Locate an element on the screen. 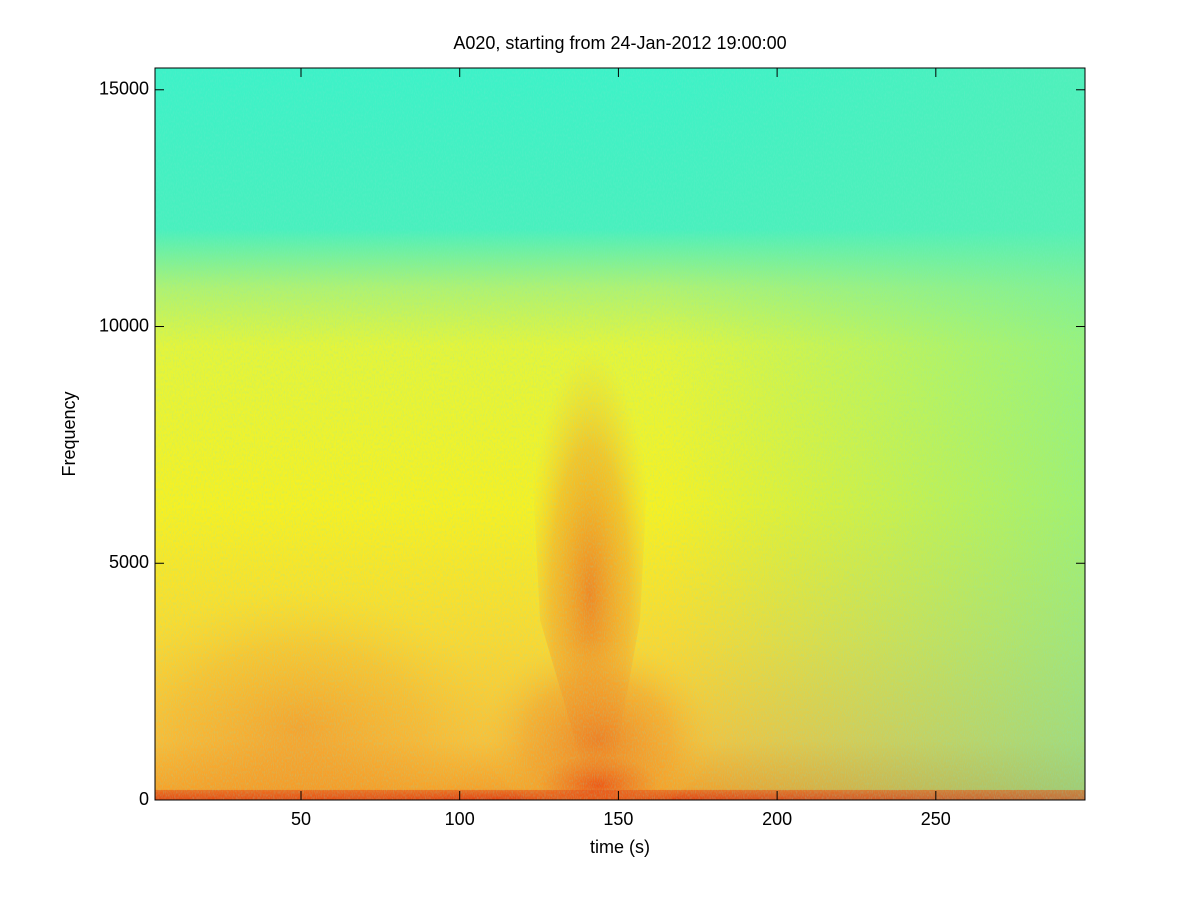 The image size is (1200, 900). x-tick-label: 250 is located at coordinates (936, 819).